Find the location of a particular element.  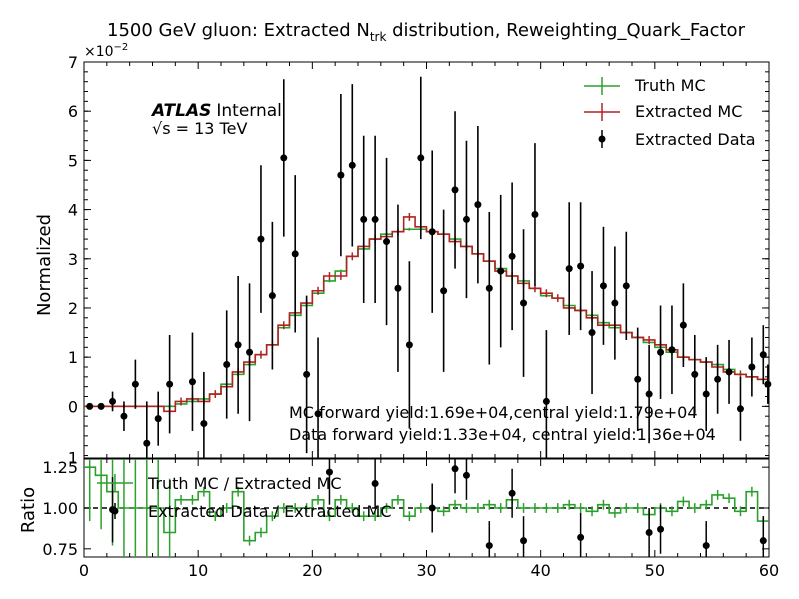

legend: Truth MC Extracted MC Extracted Data is located at coordinates (670, 112).